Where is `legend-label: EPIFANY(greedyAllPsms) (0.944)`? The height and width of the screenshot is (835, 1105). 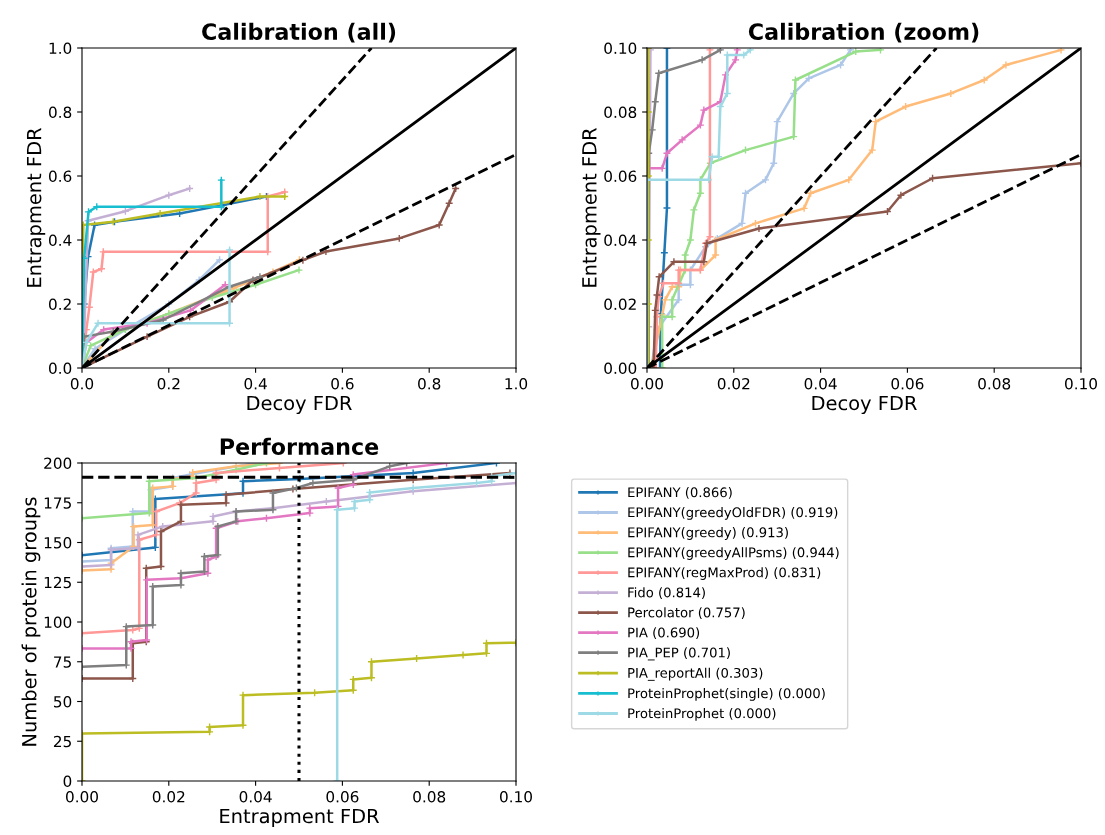
legend-label: EPIFANY(greedyAllPsms) (0.944) is located at coordinates (733, 553).